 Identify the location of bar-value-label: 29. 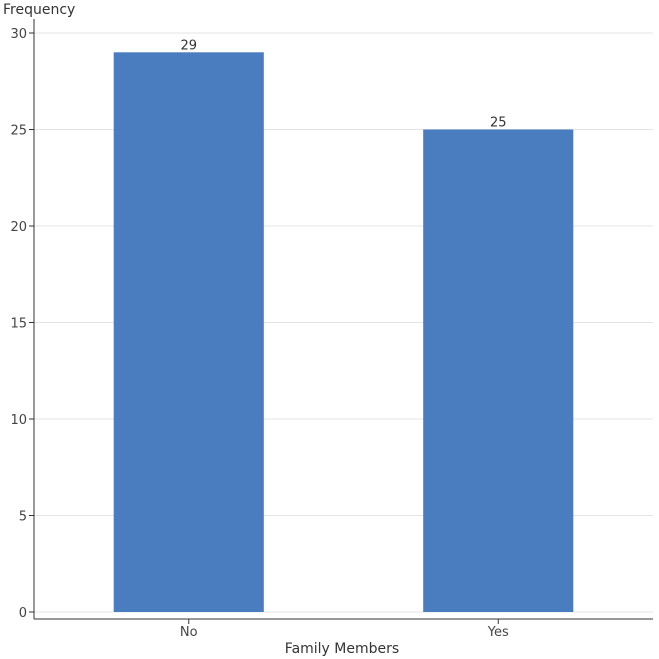
(188, 45).